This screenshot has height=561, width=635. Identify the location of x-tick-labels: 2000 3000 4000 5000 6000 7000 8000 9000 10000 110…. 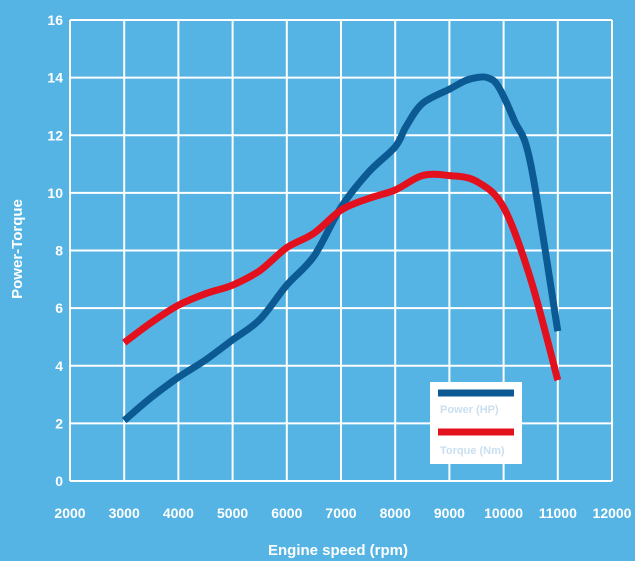
(342, 513).